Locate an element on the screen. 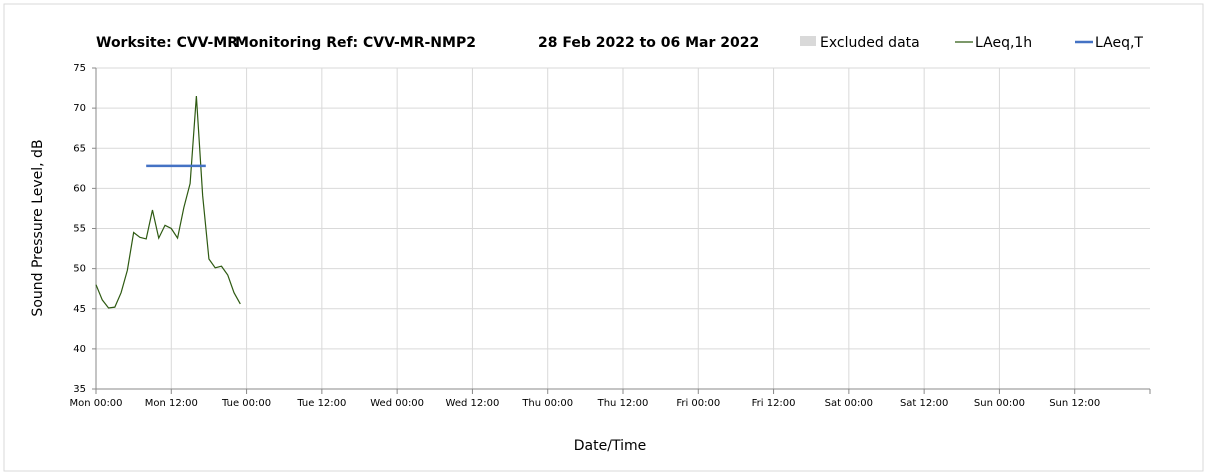 The width and height of the screenshot is (1208, 476). x-tick-label: Mon 12:00 is located at coordinates (171, 403).